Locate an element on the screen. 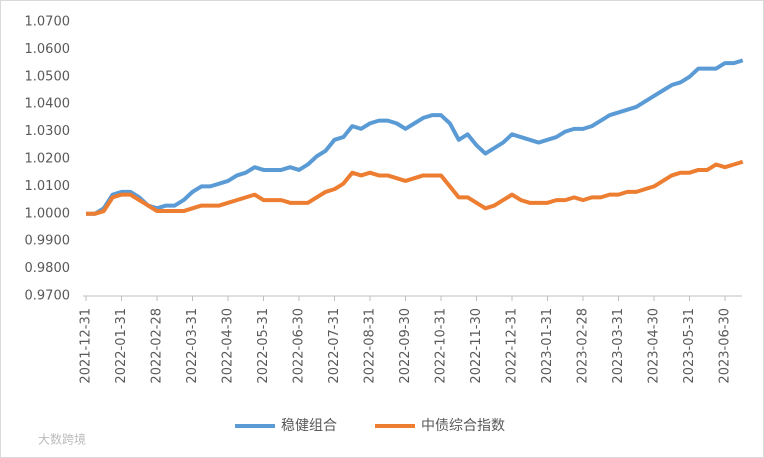 Image resolution: width=764 pixels, height=458 pixels. y-tick-label: 0.9800 is located at coordinates (48, 268).